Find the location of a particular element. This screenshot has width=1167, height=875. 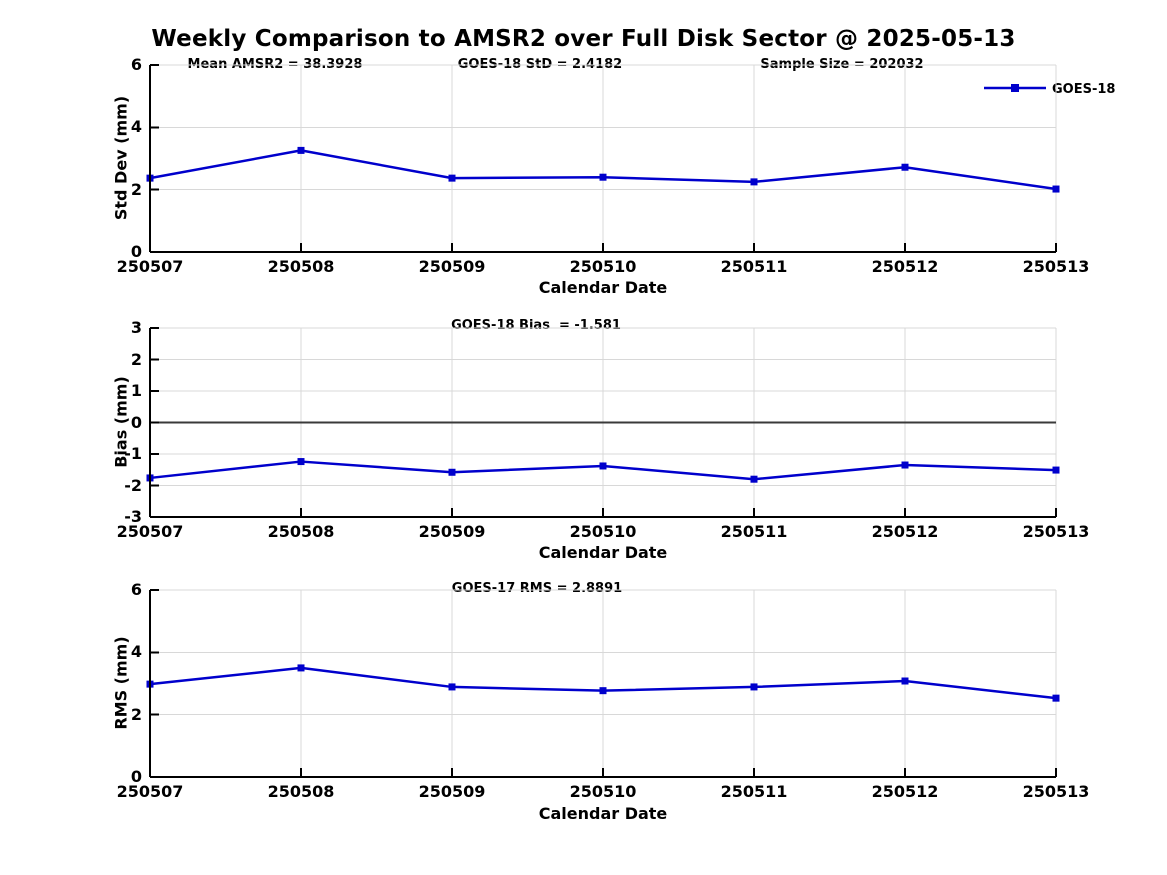

bias-y-tick-label: -3 is located at coordinates (133, 516).